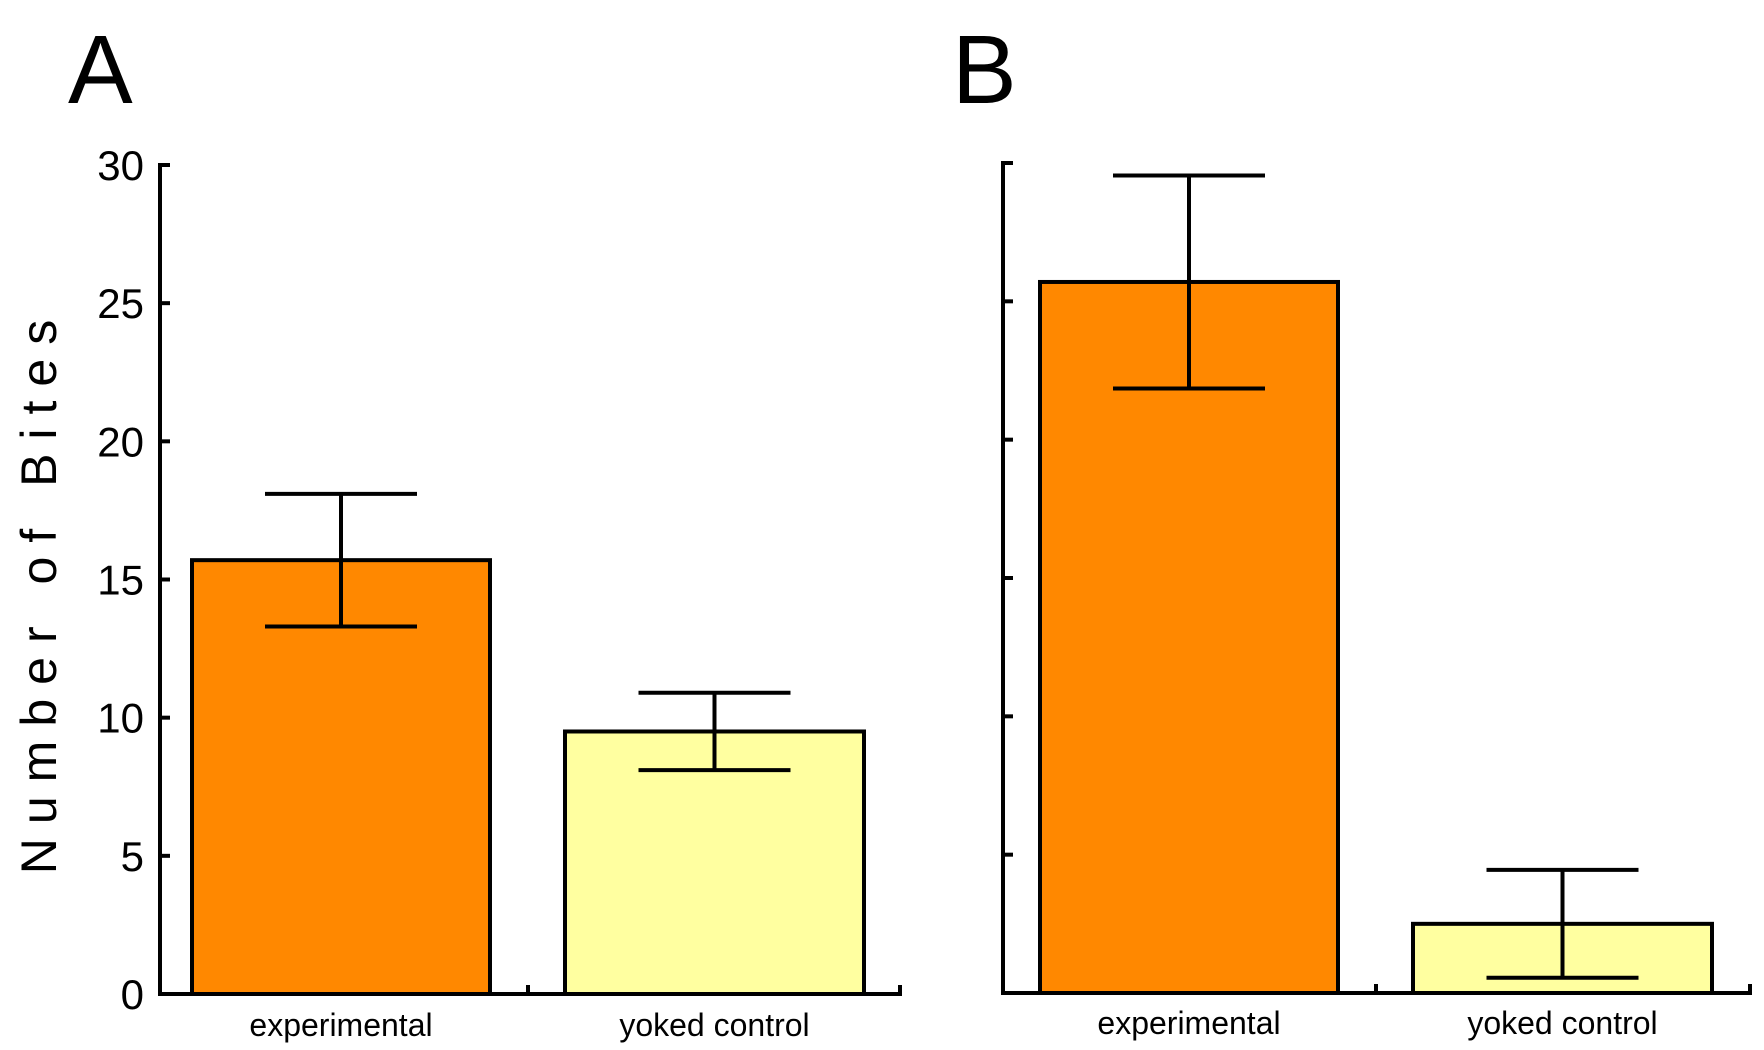 This screenshot has height=1050, width=1764. What do you see at coordinates (39, 590) in the screenshot?
I see `y-axis-title: Number of Bites` at bounding box center [39, 590].